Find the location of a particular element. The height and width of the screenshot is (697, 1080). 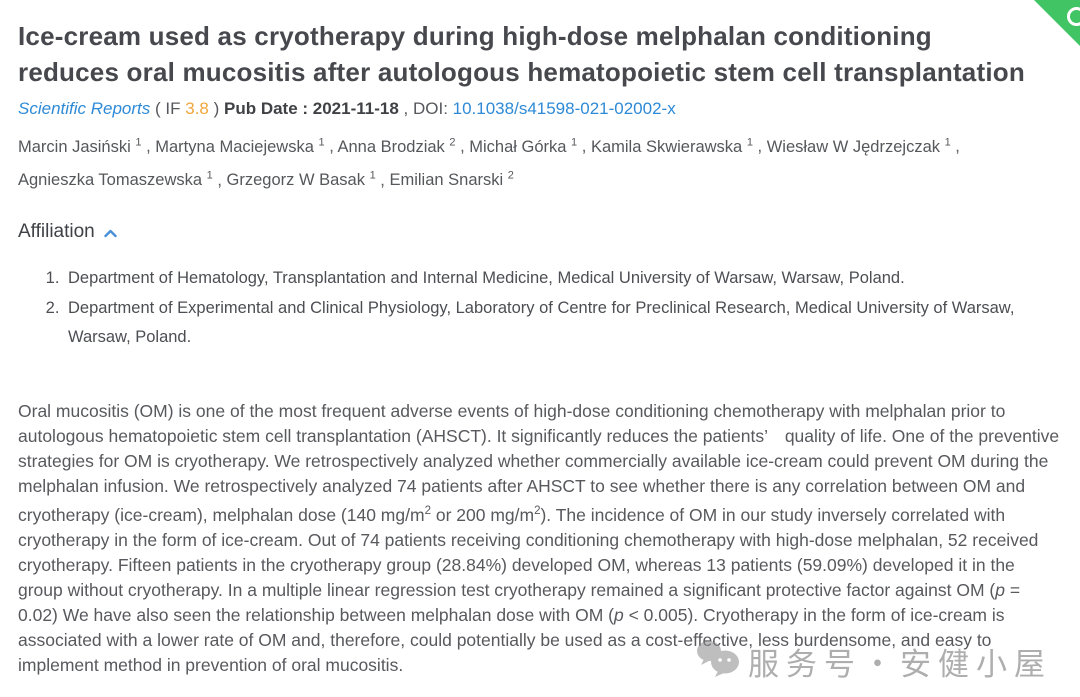

affiliation-toggle: Affiliation is located at coordinates (67, 231).